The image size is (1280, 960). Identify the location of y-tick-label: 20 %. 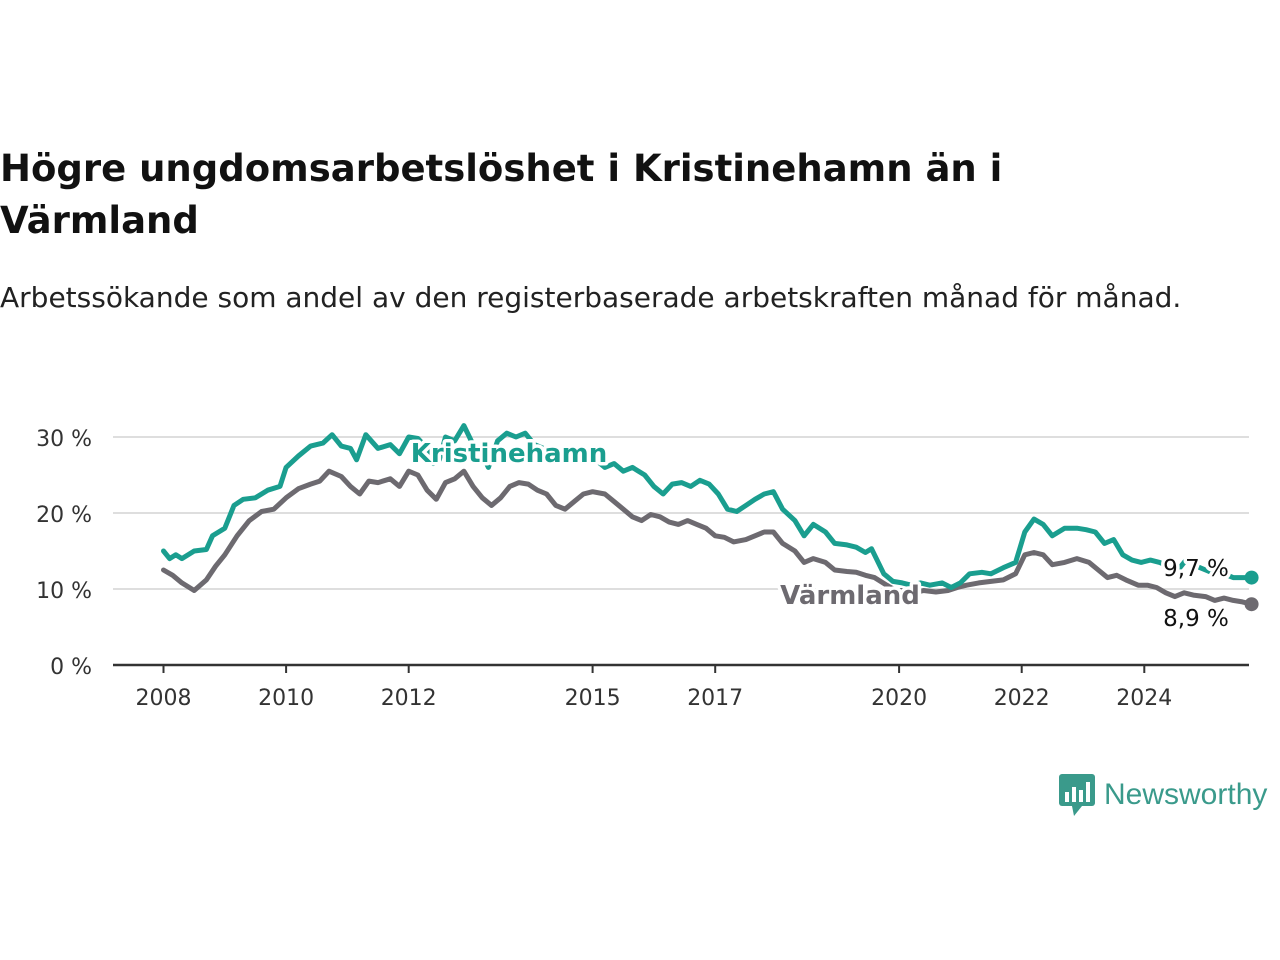
(64, 515).